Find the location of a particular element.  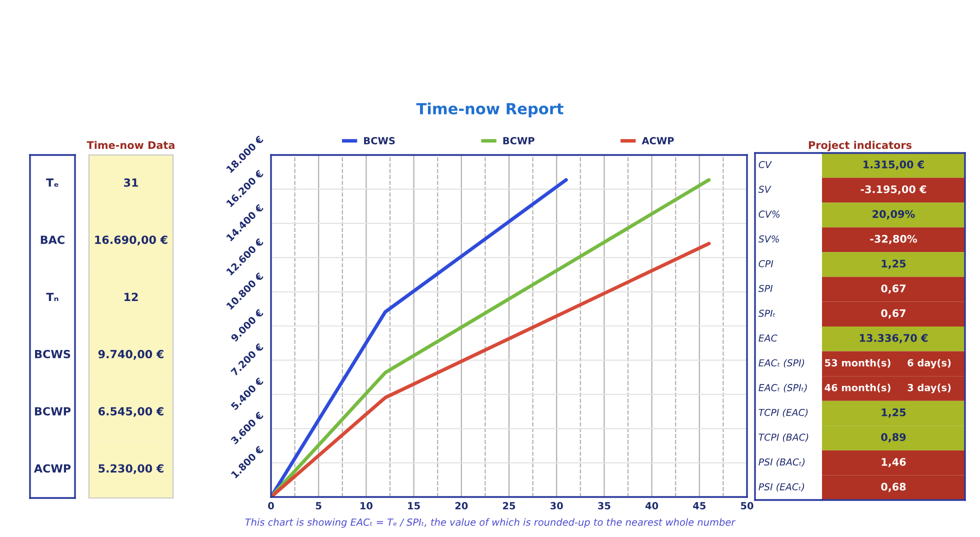

text: 53 month(s) is located at coordinates (857, 363).